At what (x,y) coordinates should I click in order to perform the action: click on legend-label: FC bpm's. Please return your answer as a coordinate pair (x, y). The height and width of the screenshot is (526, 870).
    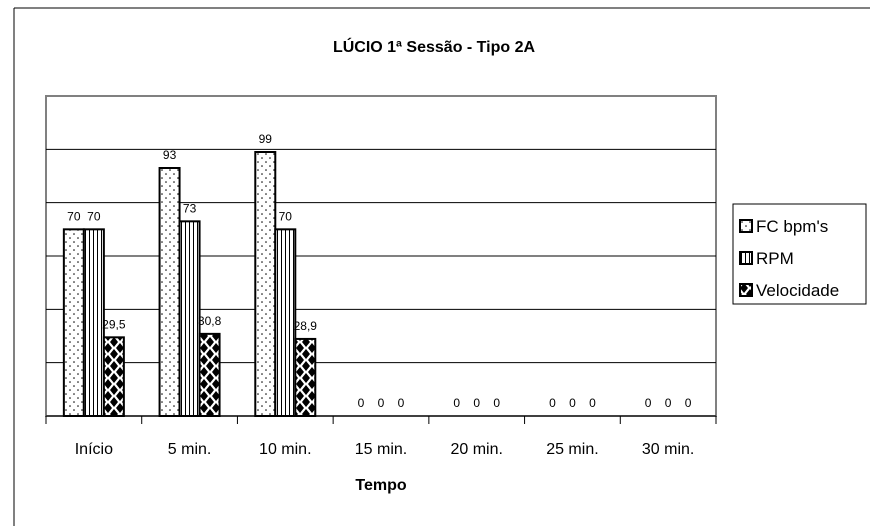
    Looking at the image, I should click on (792, 226).